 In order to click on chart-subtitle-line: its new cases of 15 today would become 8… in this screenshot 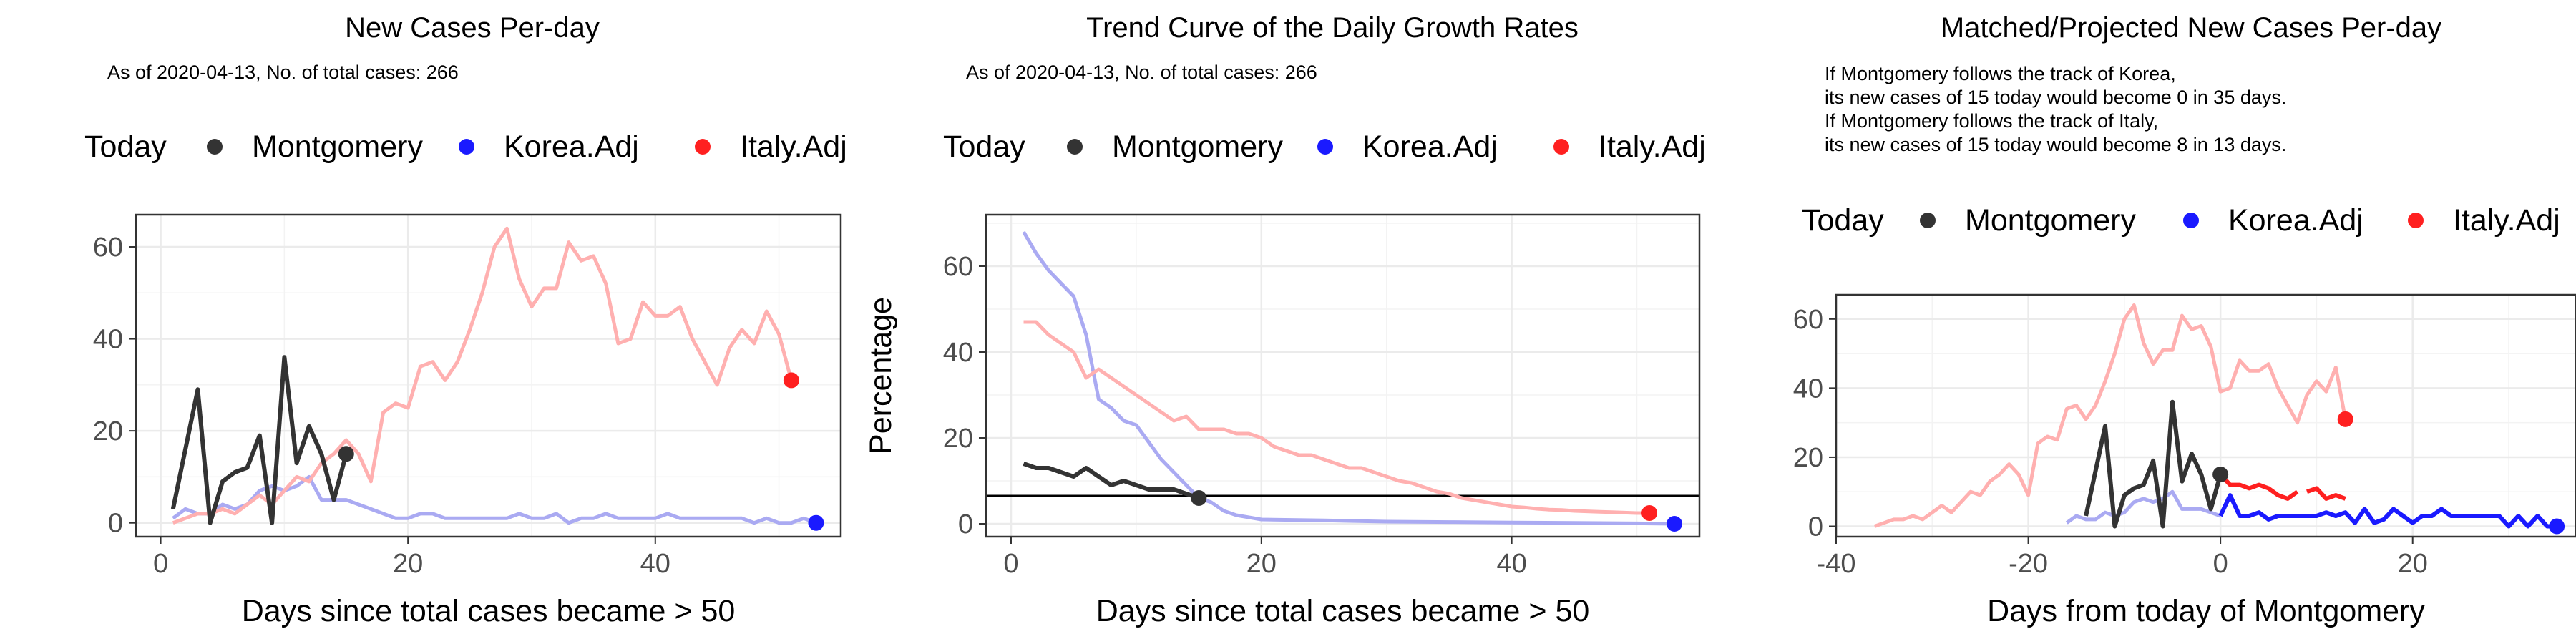, I will do `click(2055, 144)`.